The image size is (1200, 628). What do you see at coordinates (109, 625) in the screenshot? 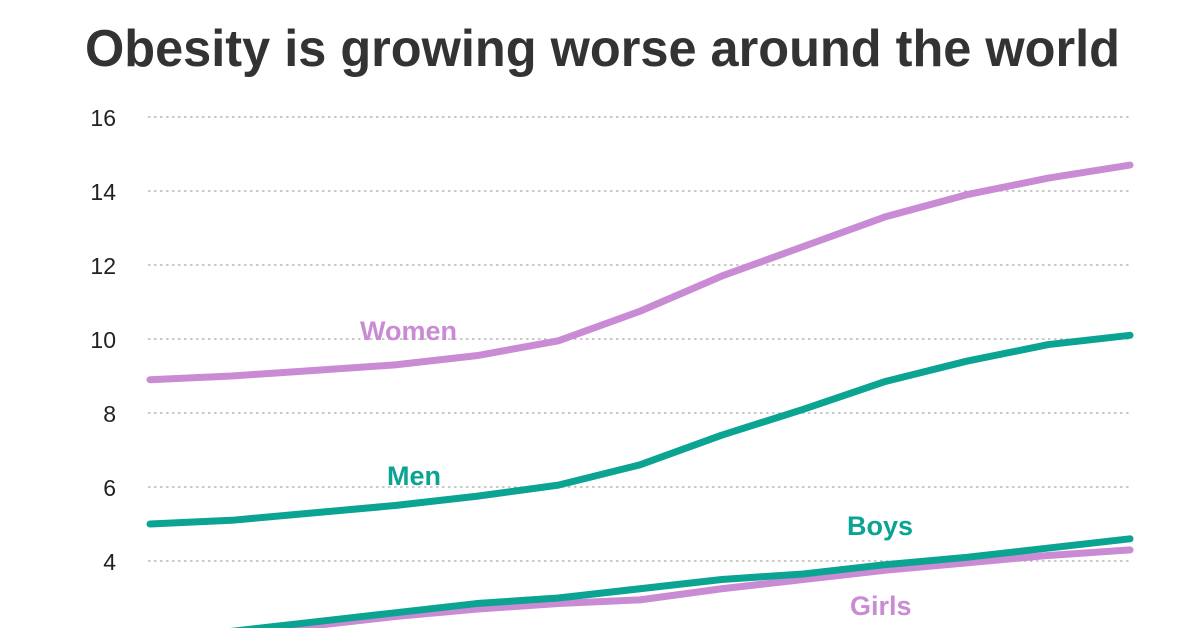
I see `y-tick-label: 2` at bounding box center [109, 625].